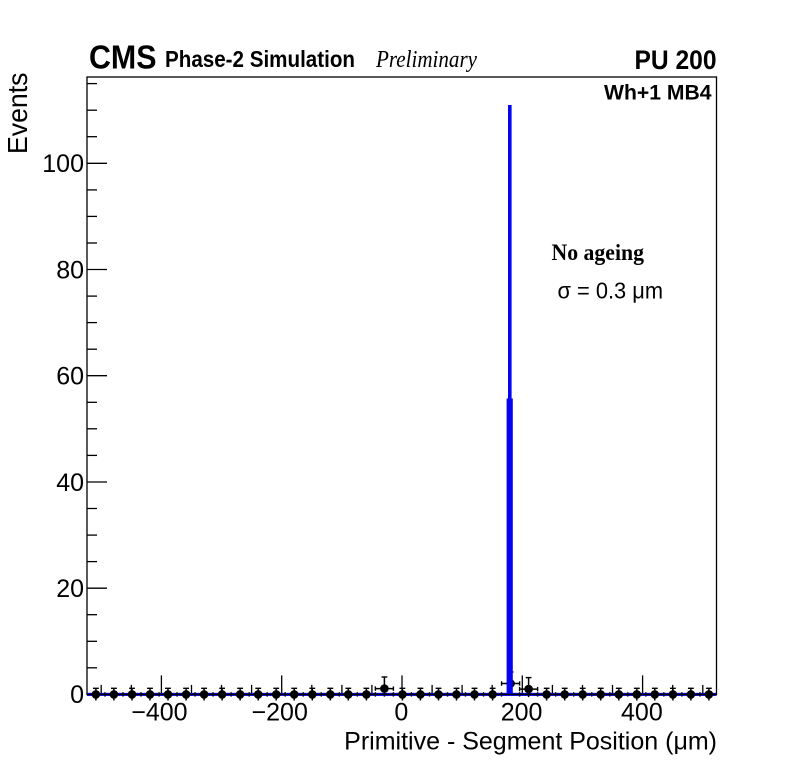 The image size is (796, 777). What do you see at coordinates (70, 377) in the screenshot?
I see `svg-text: 60` at bounding box center [70, 377].